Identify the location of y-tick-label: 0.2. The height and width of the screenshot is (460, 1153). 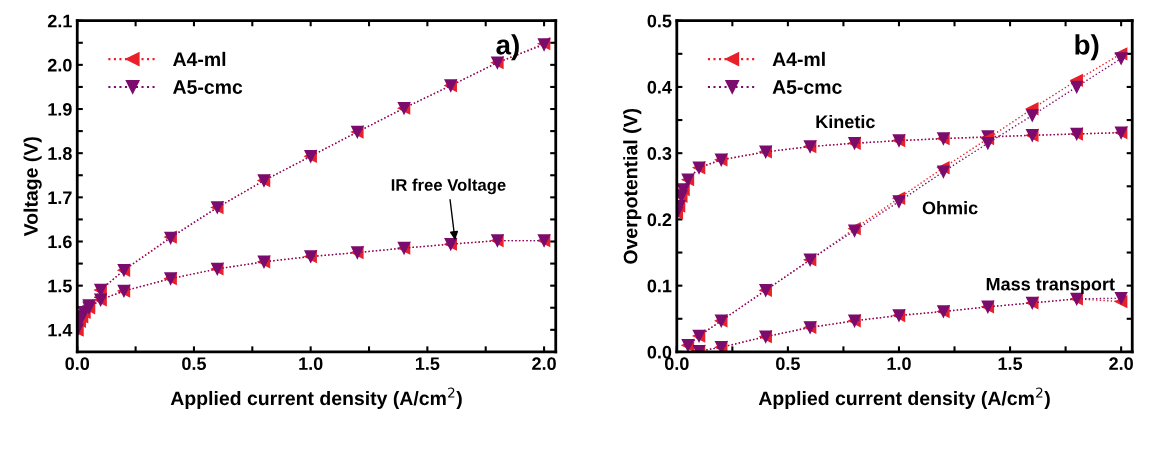
(659, 220).